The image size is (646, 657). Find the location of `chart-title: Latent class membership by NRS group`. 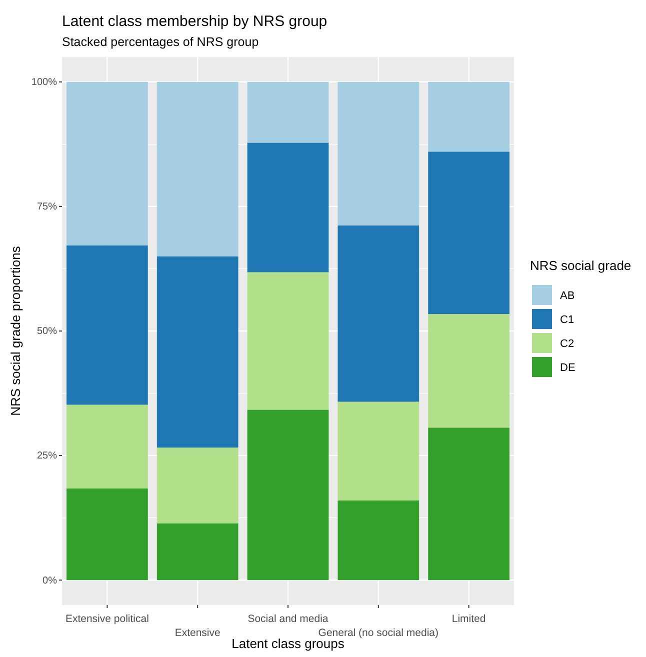

chart-title: Latent class membership by NRS group is located at coordinates (195, 21).